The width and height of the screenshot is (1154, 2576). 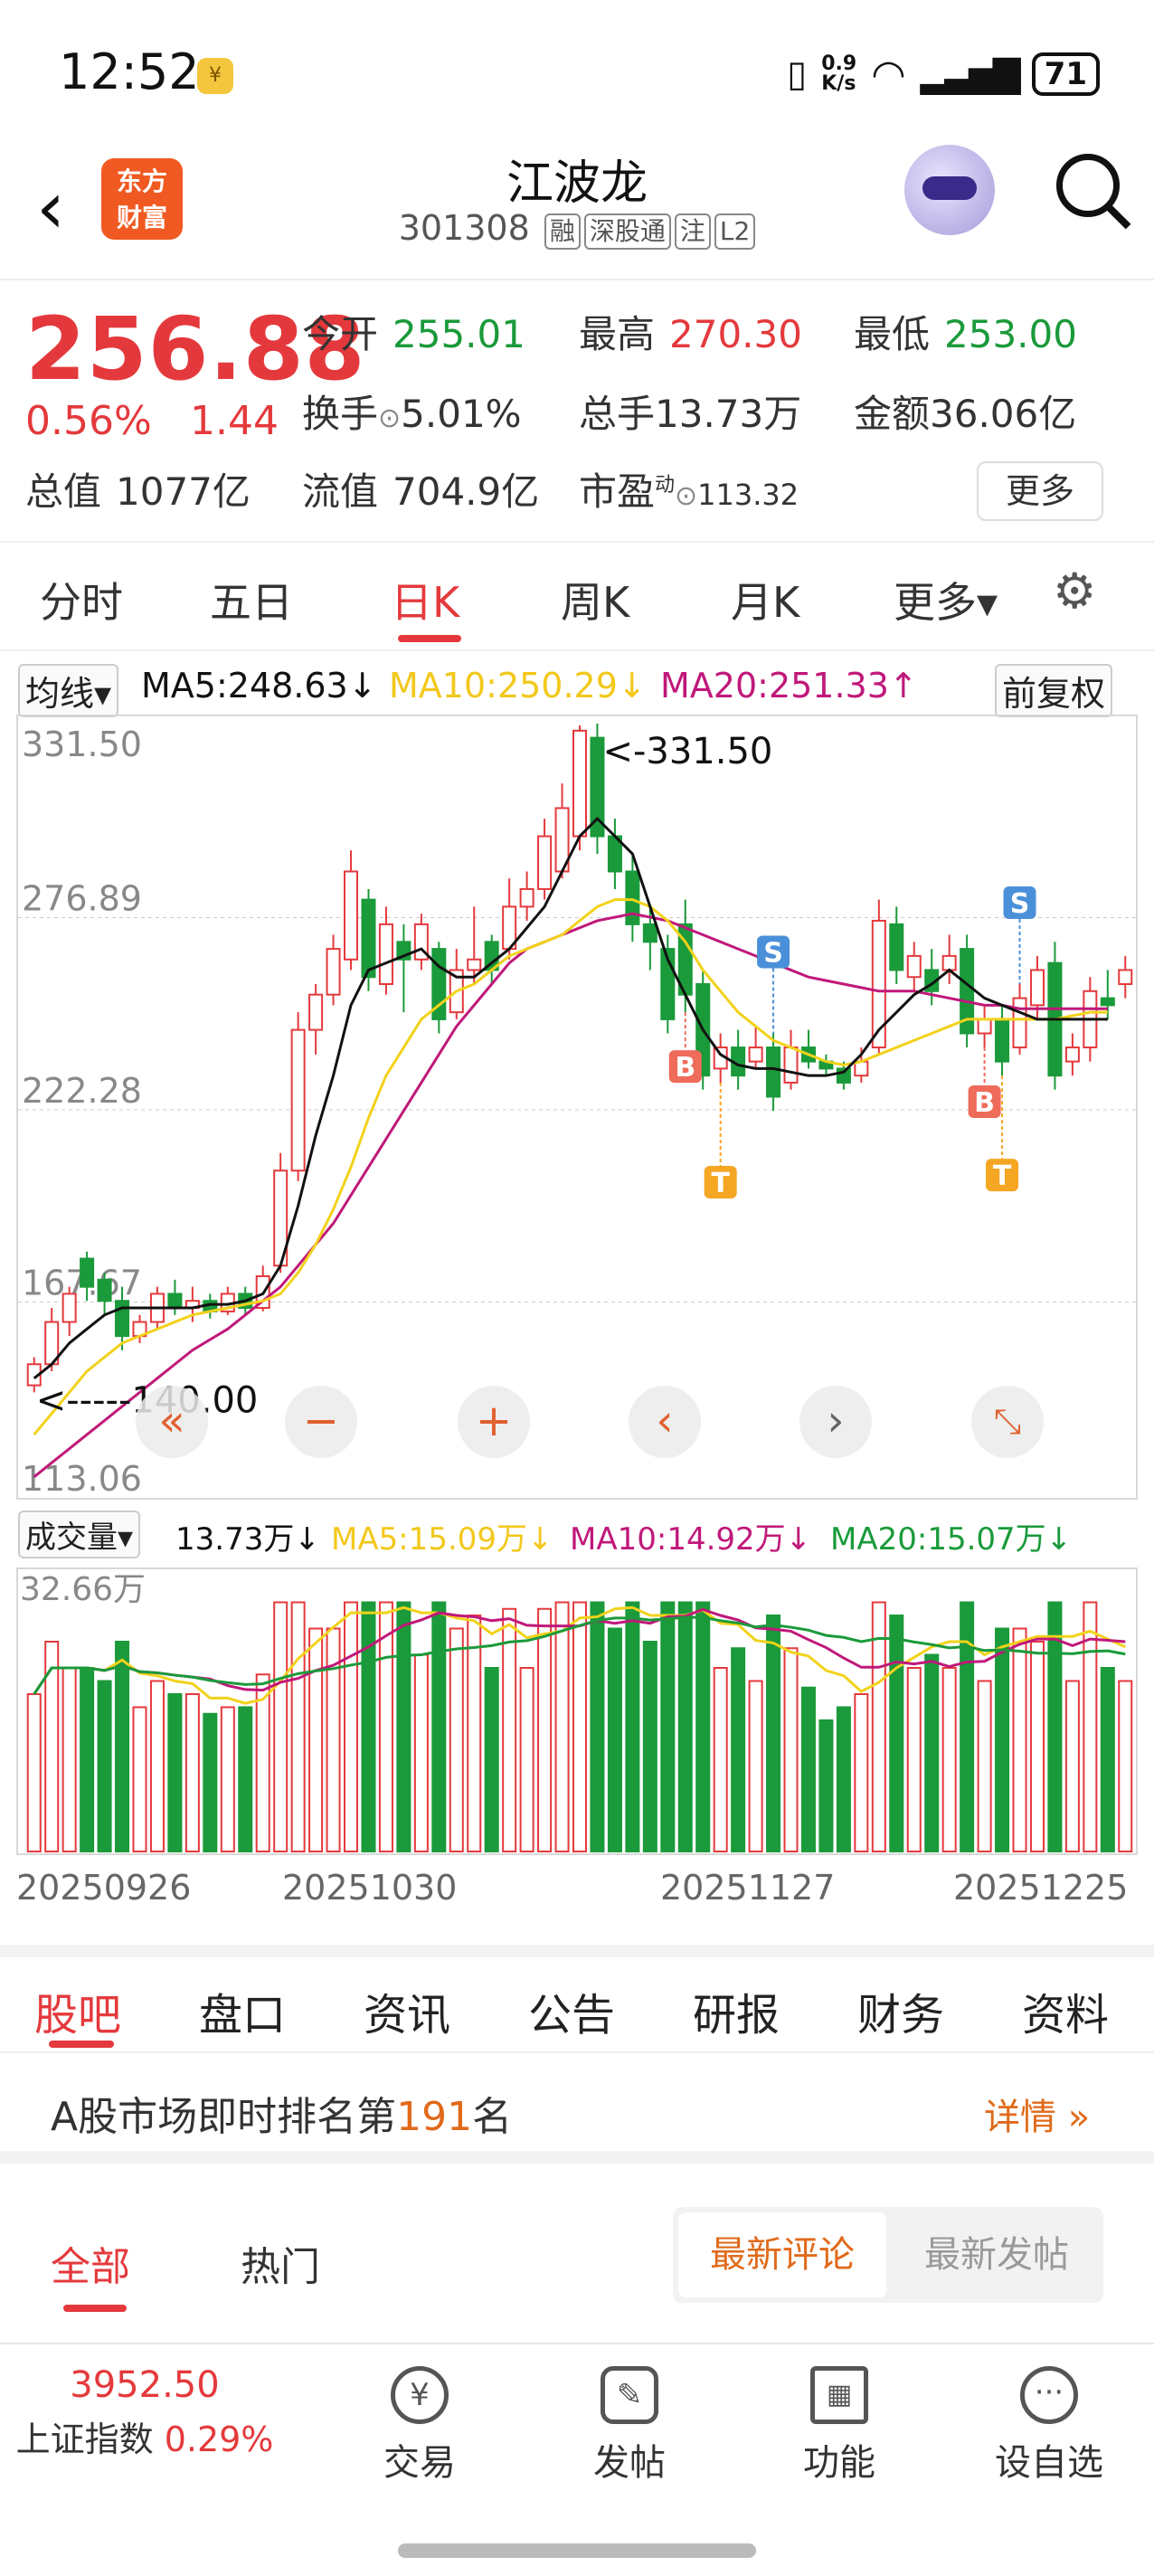 What do you see at coordinates (104, 1888) in the screenshot?
I see `date-label: 20250926` at bounding box center [104, 1888].